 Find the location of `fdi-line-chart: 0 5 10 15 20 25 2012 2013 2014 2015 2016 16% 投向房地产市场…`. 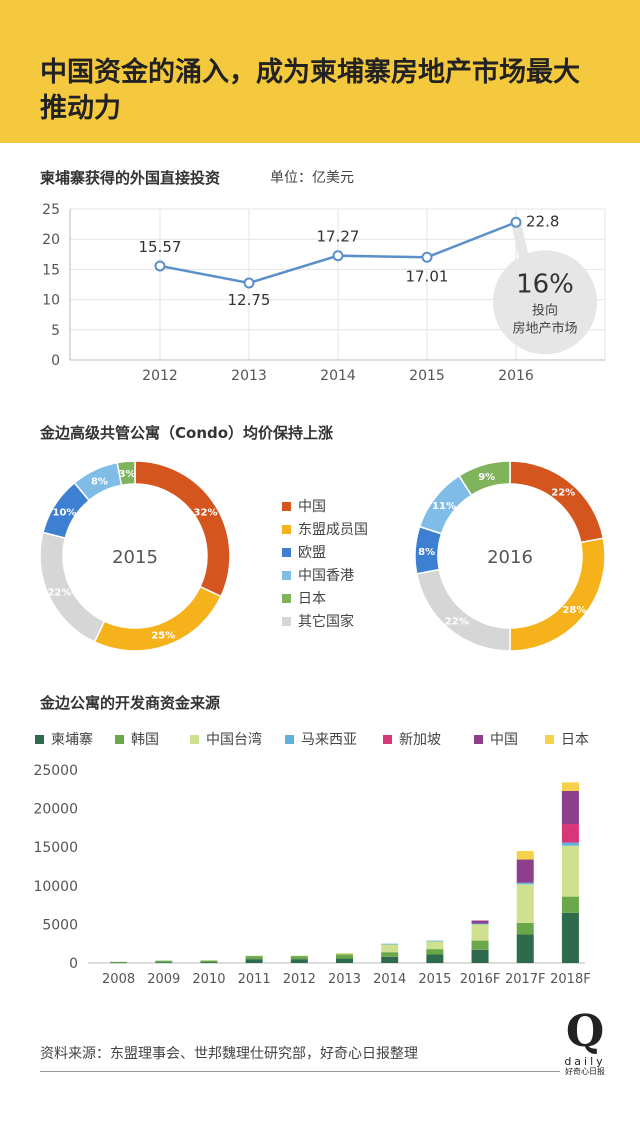

fdi-line-chart: 0 5 10 15 20 25 2012 2013 2014 2015 2016 16% 投向房地产市场… is located at coordinates (324, 293).